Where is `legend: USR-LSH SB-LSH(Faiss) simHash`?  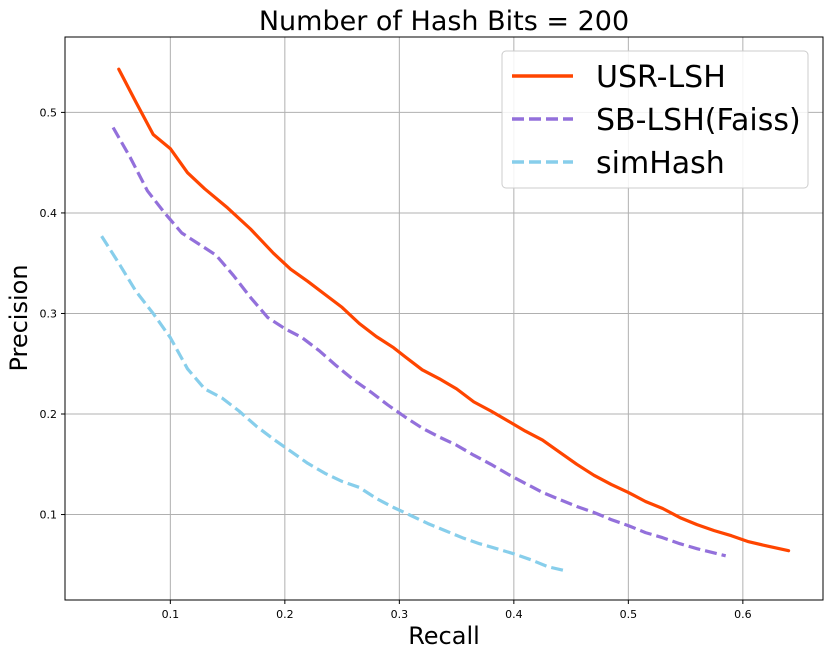 legend: USR-LSH SB-LSH(Faiss) simHash is located at coordinates (655, 119).